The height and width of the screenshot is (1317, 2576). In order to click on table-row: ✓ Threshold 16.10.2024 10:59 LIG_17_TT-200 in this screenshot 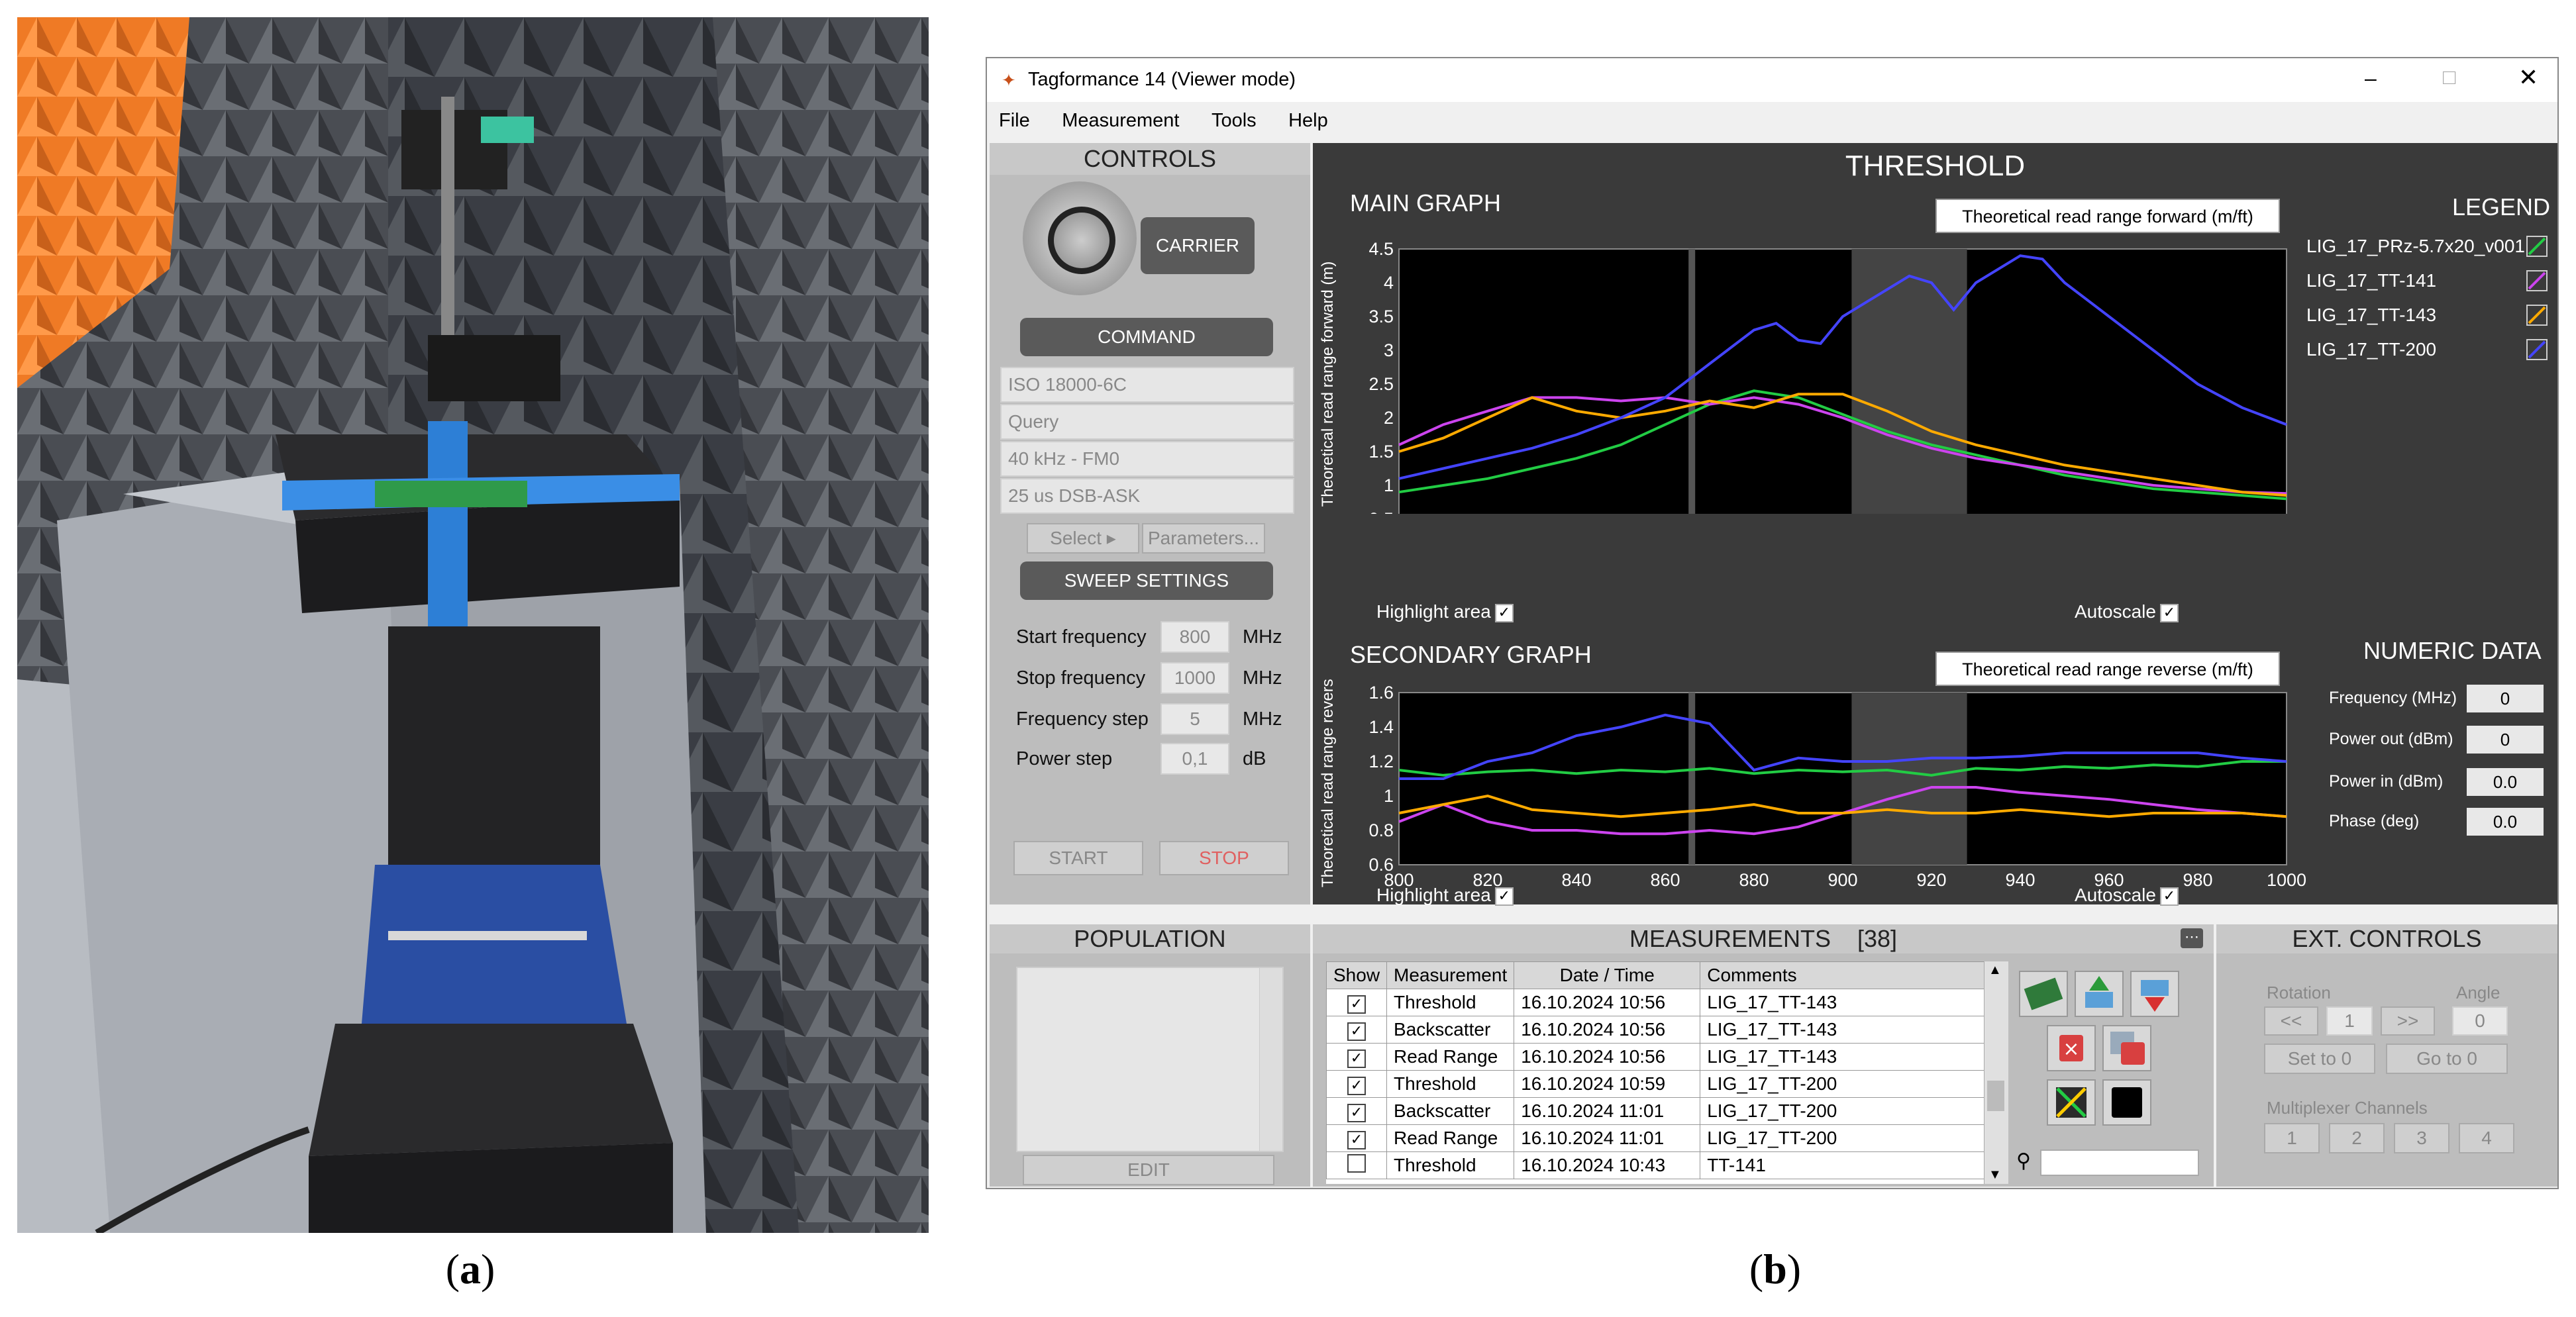, I will do `click(1666, 1084)`.